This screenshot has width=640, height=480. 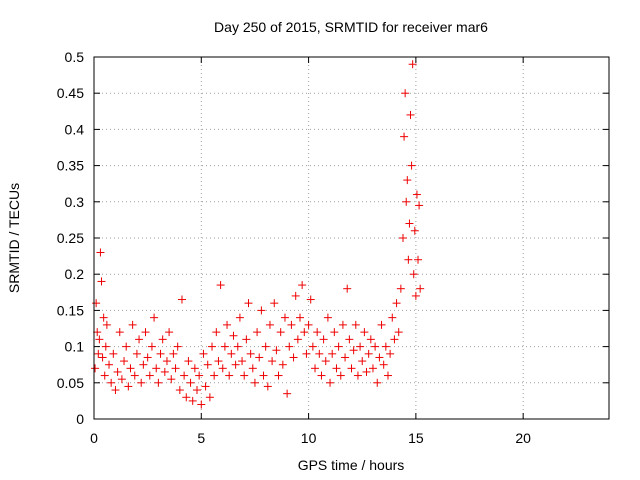 What do you see at coordinates (309, 438) in the screenshot?
I see `x-tick-label: 10` at bounding box center [309, 438].